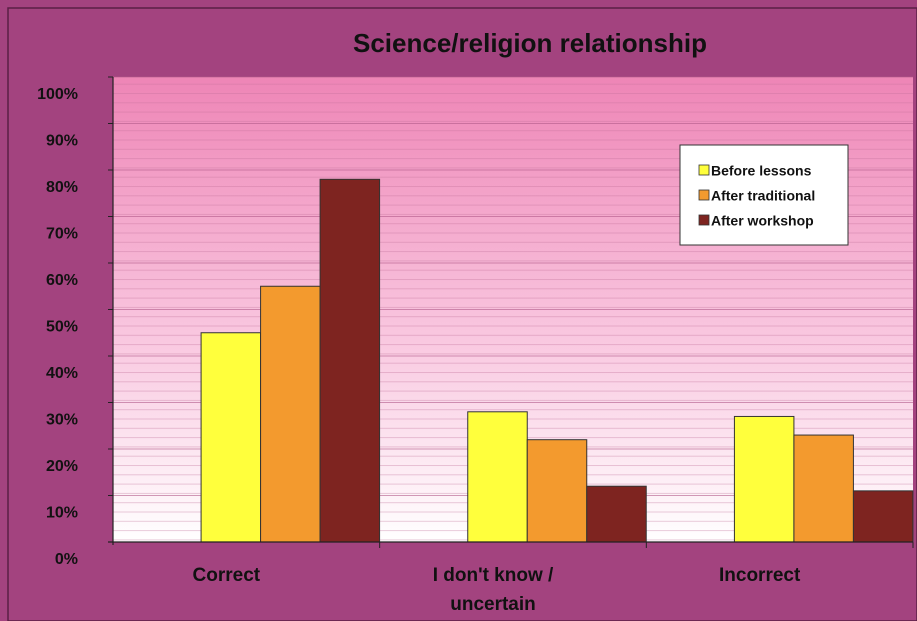 The image size is (917, 621). I want to click on y-tick-label: 50%, so click(62, 327).